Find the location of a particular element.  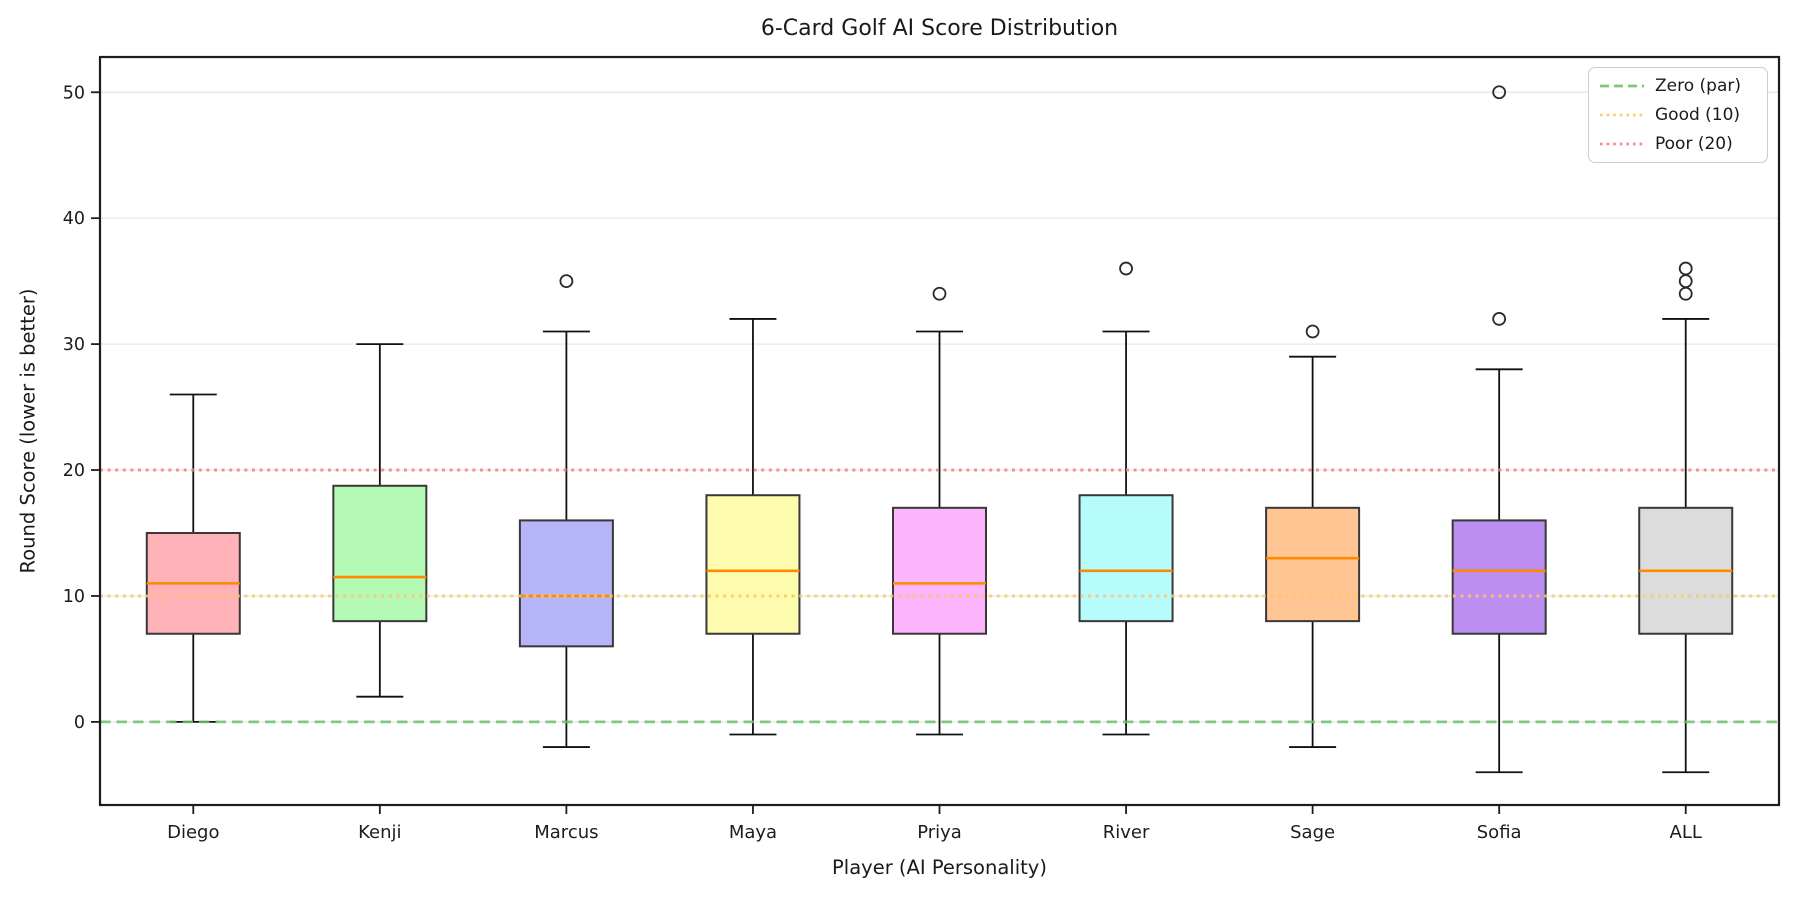

box-kenji is located at coordinates (380, 553).